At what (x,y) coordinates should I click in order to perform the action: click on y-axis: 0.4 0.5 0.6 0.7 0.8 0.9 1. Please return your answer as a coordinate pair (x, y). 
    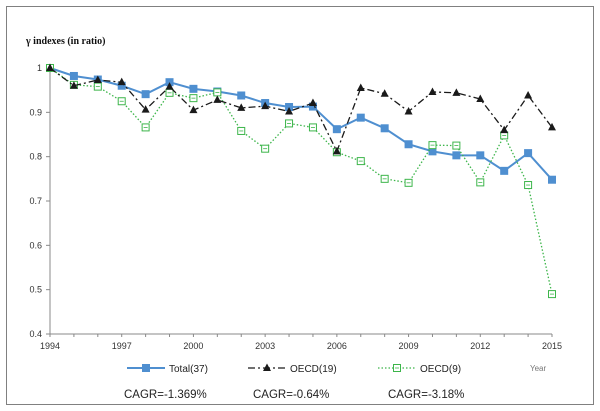
    Looking at the image, I should click on (39, 201).